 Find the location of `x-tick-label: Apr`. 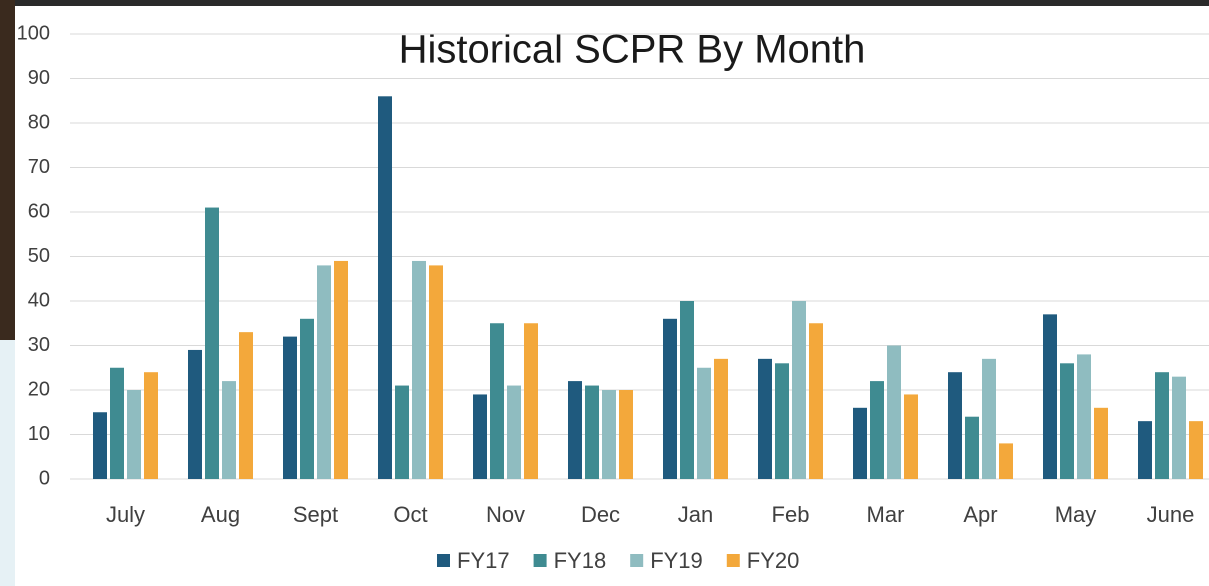

x-tick-label: Apr is located at coordinates (980, 514).